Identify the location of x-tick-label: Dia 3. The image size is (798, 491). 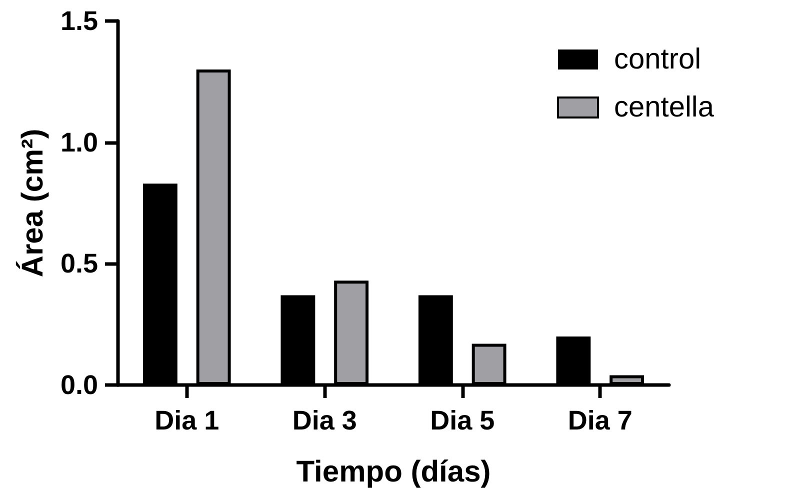
(324, 421).